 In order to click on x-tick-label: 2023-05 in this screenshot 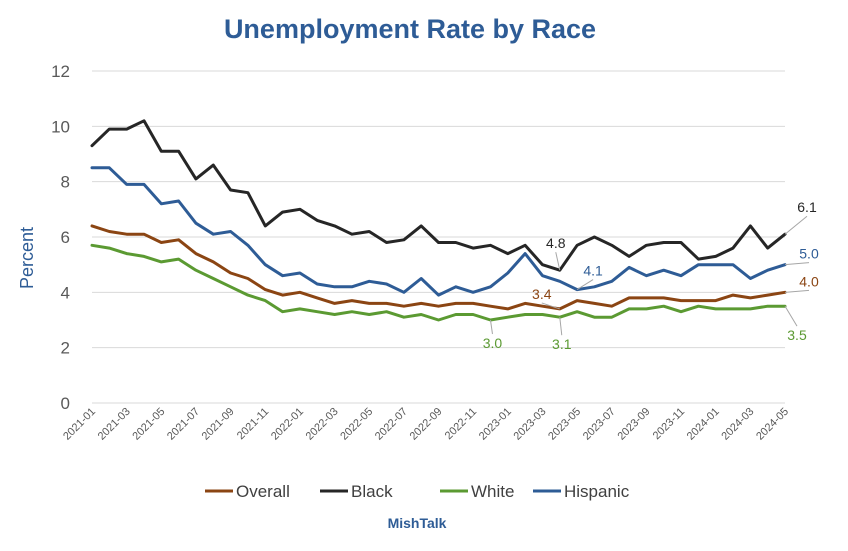, I will do `click(564, 424)`.